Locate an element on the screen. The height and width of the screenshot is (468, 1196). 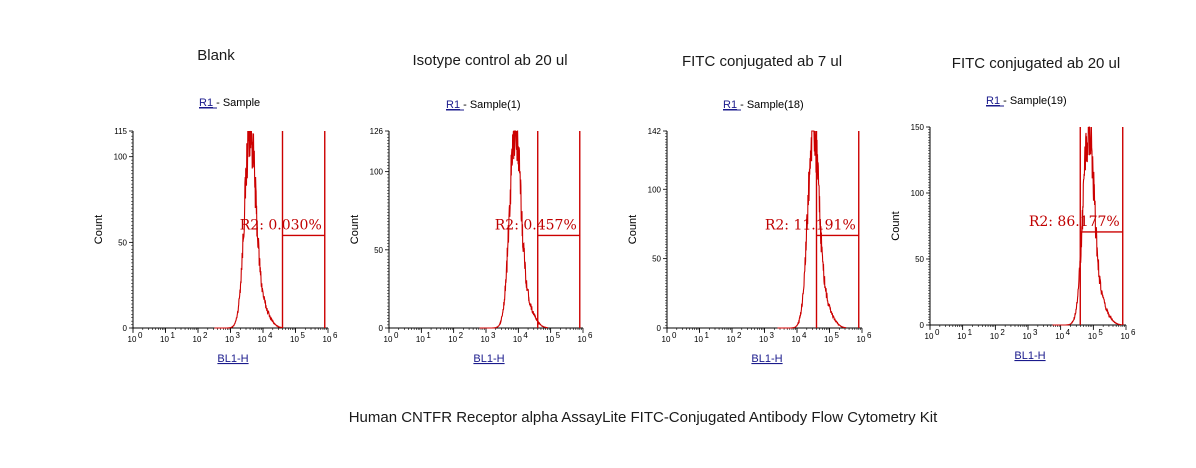
gate-sample-name: - Sample(1) is located at coordinates (490, 105).